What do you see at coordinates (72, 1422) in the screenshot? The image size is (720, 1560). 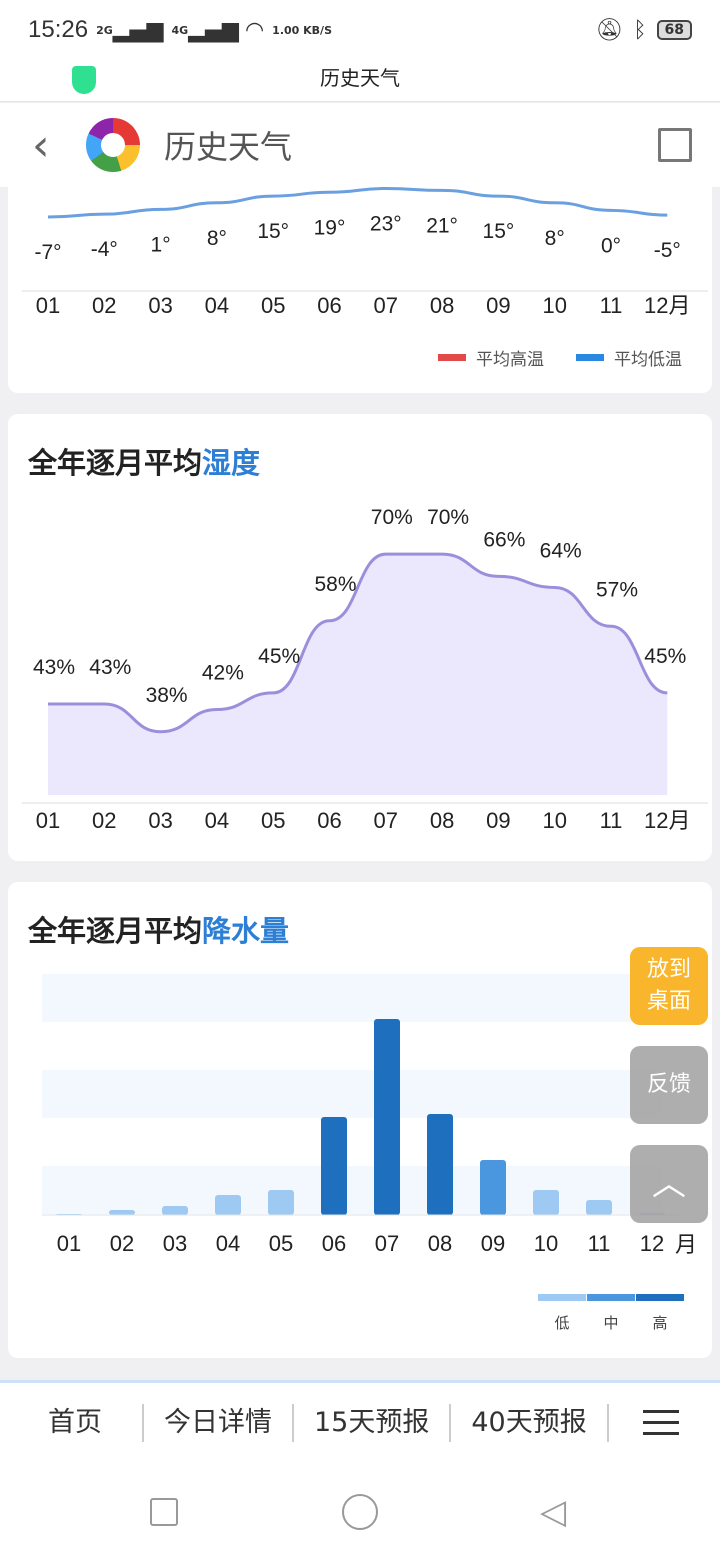 I see `nav-home: 首页` at bounding box center [72, 1422].